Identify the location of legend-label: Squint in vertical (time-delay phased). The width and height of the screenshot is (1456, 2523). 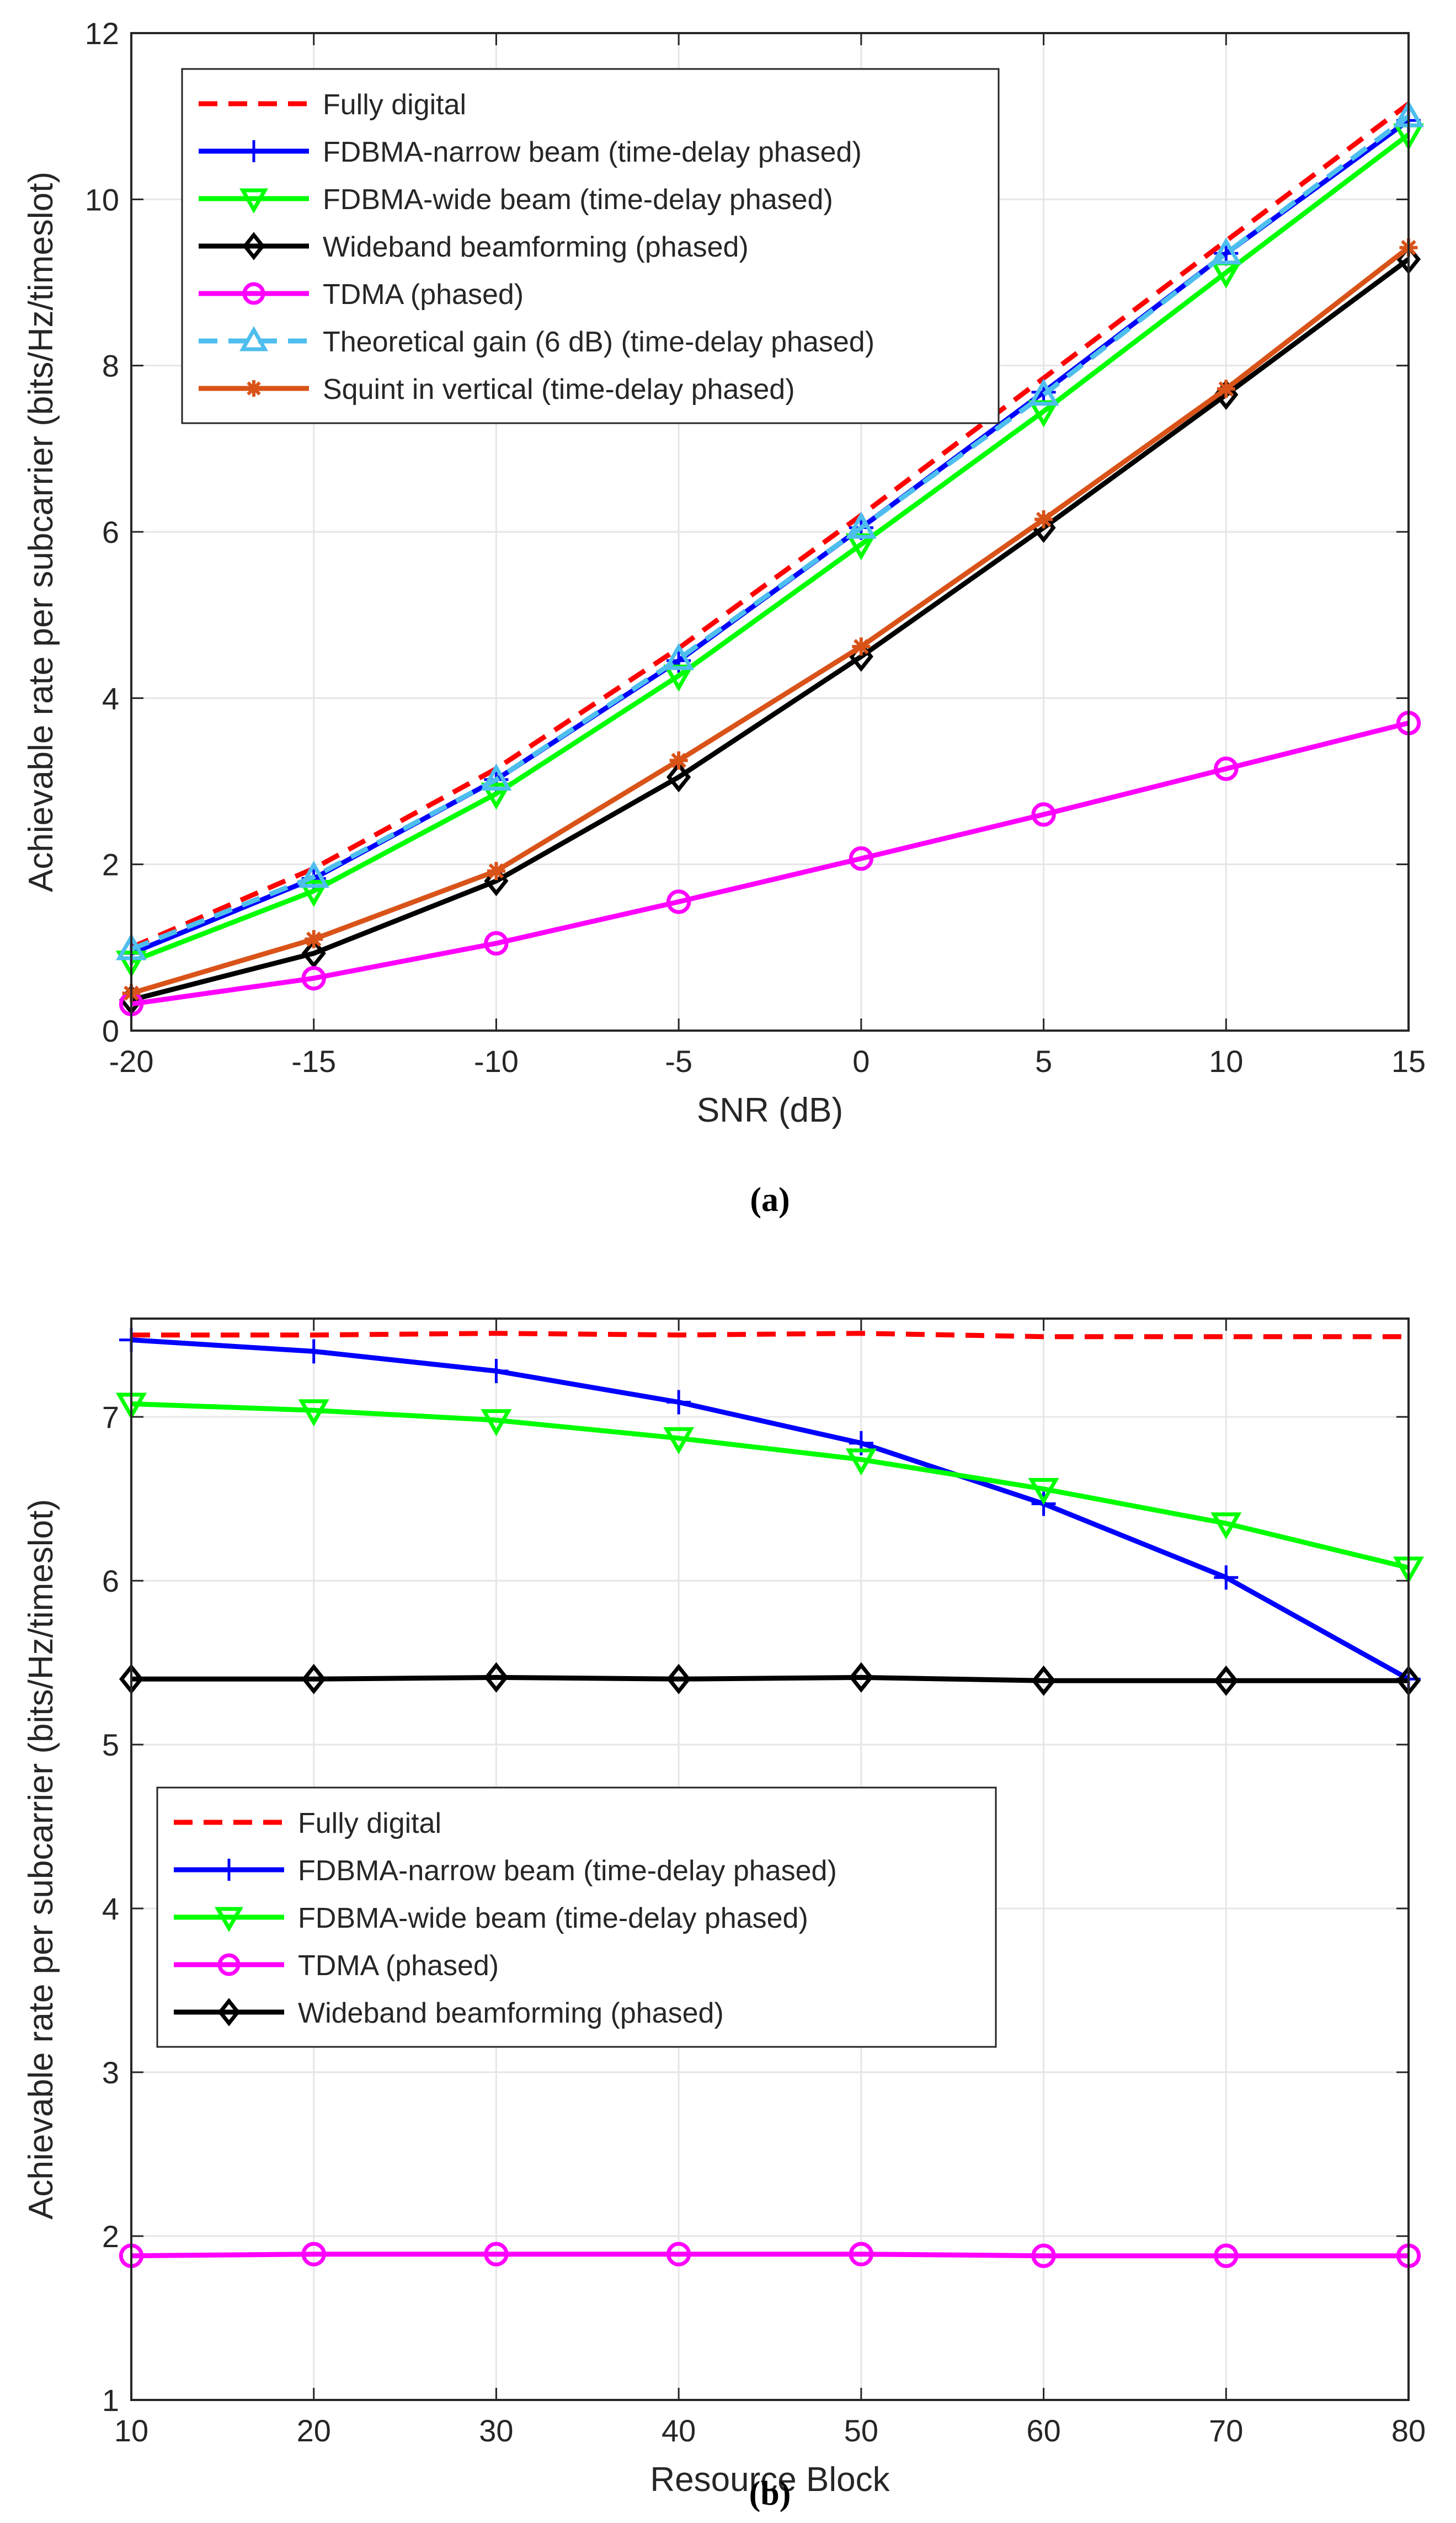
(559, 390).